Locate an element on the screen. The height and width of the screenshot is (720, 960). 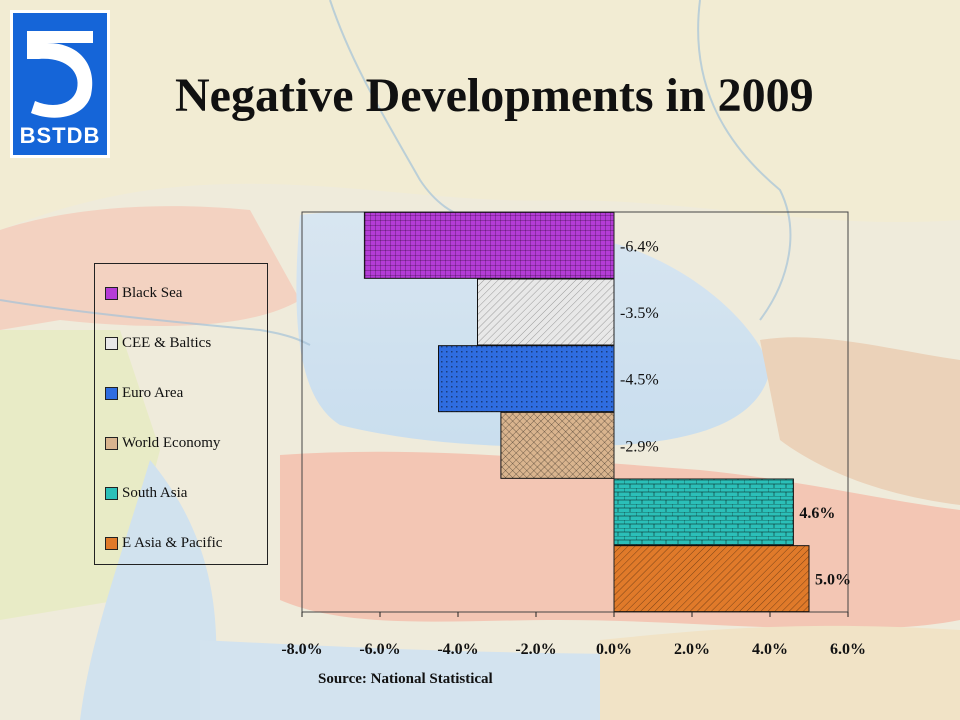
data-label: -2.9% is located at coordinates (639, 446).